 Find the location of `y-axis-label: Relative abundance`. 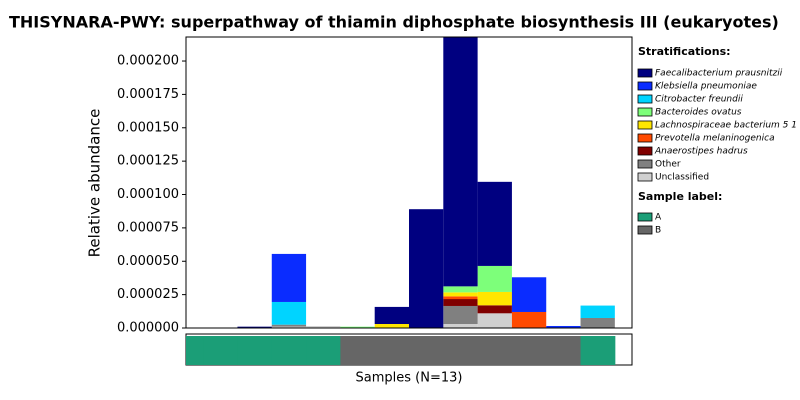

y-axis-label: Relative abundance is located at coordinates (95, 183).